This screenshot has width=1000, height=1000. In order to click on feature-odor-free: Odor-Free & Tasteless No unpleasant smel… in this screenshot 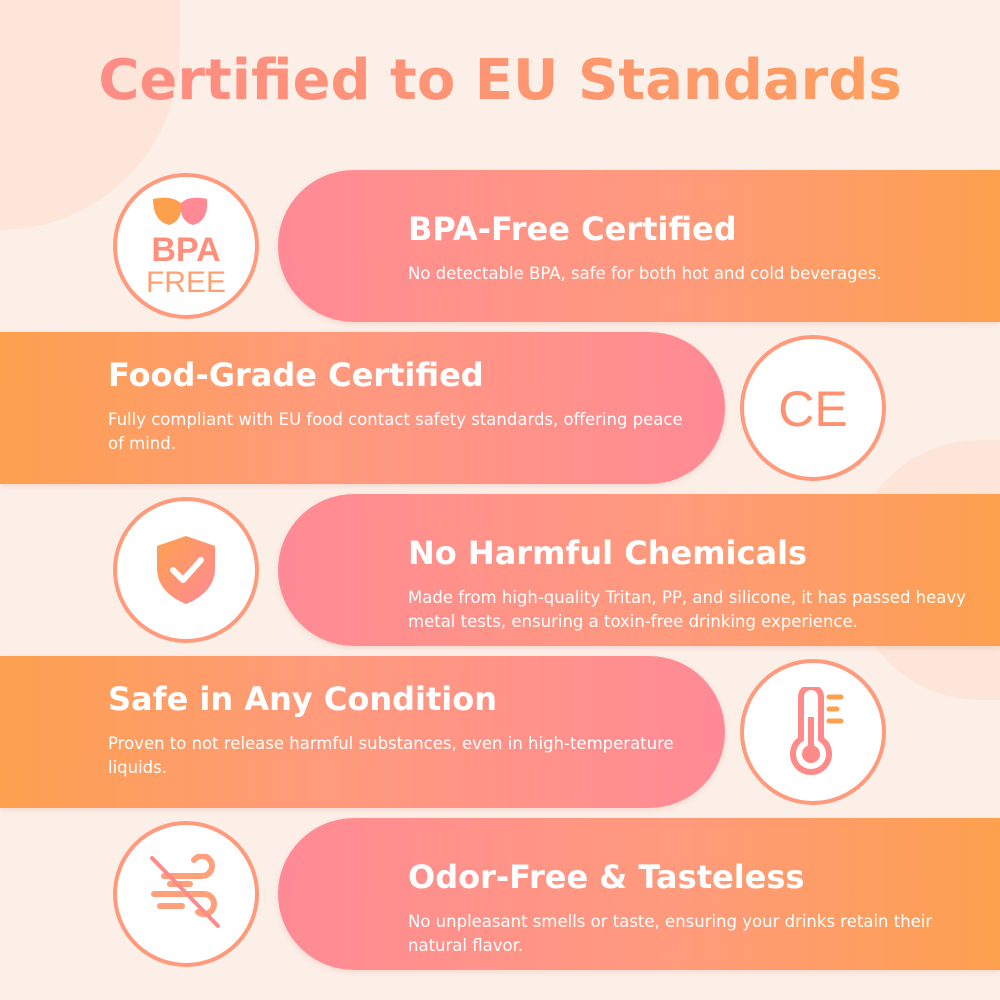, I will do `click(639, 894)`.